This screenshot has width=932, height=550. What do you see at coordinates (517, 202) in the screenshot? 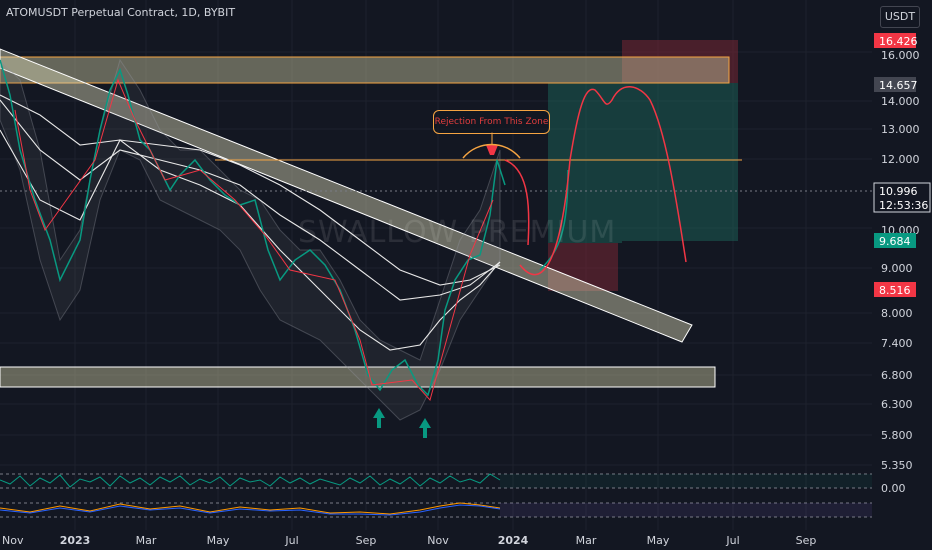
I see `projection-down` at bounding box center [517, 202].